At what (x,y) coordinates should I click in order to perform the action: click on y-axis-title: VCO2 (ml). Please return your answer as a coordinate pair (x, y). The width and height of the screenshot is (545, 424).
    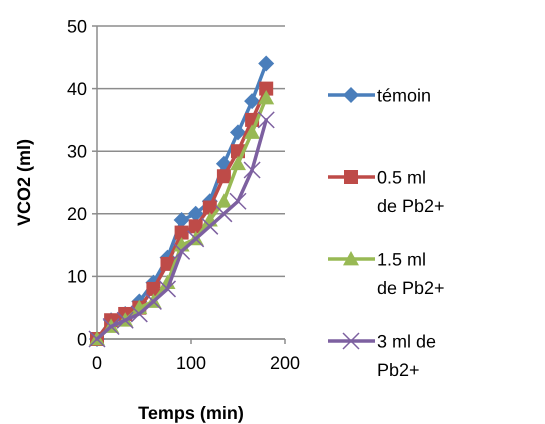
    Looking at the image, I should click on (24, 182).